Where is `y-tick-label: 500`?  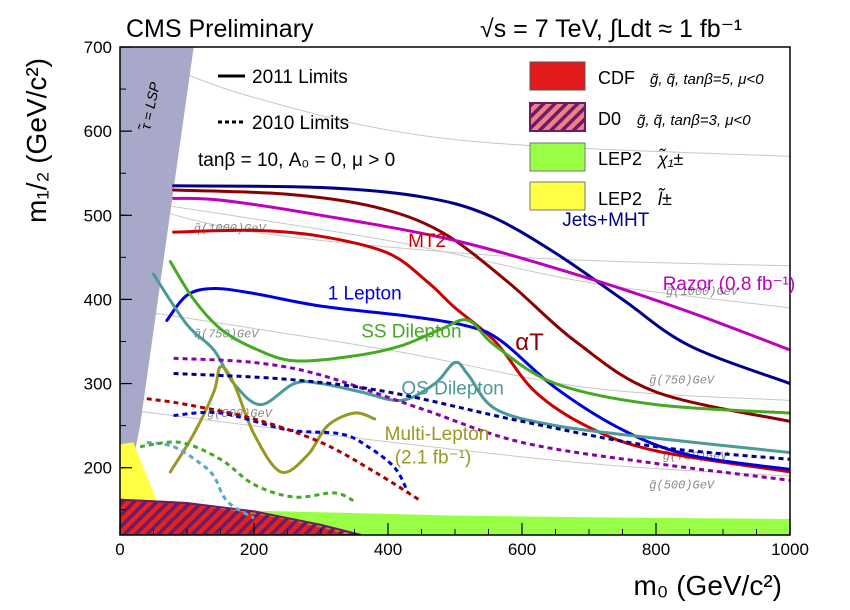
y-tick-label: 500 is located at coordinates (98, 215).